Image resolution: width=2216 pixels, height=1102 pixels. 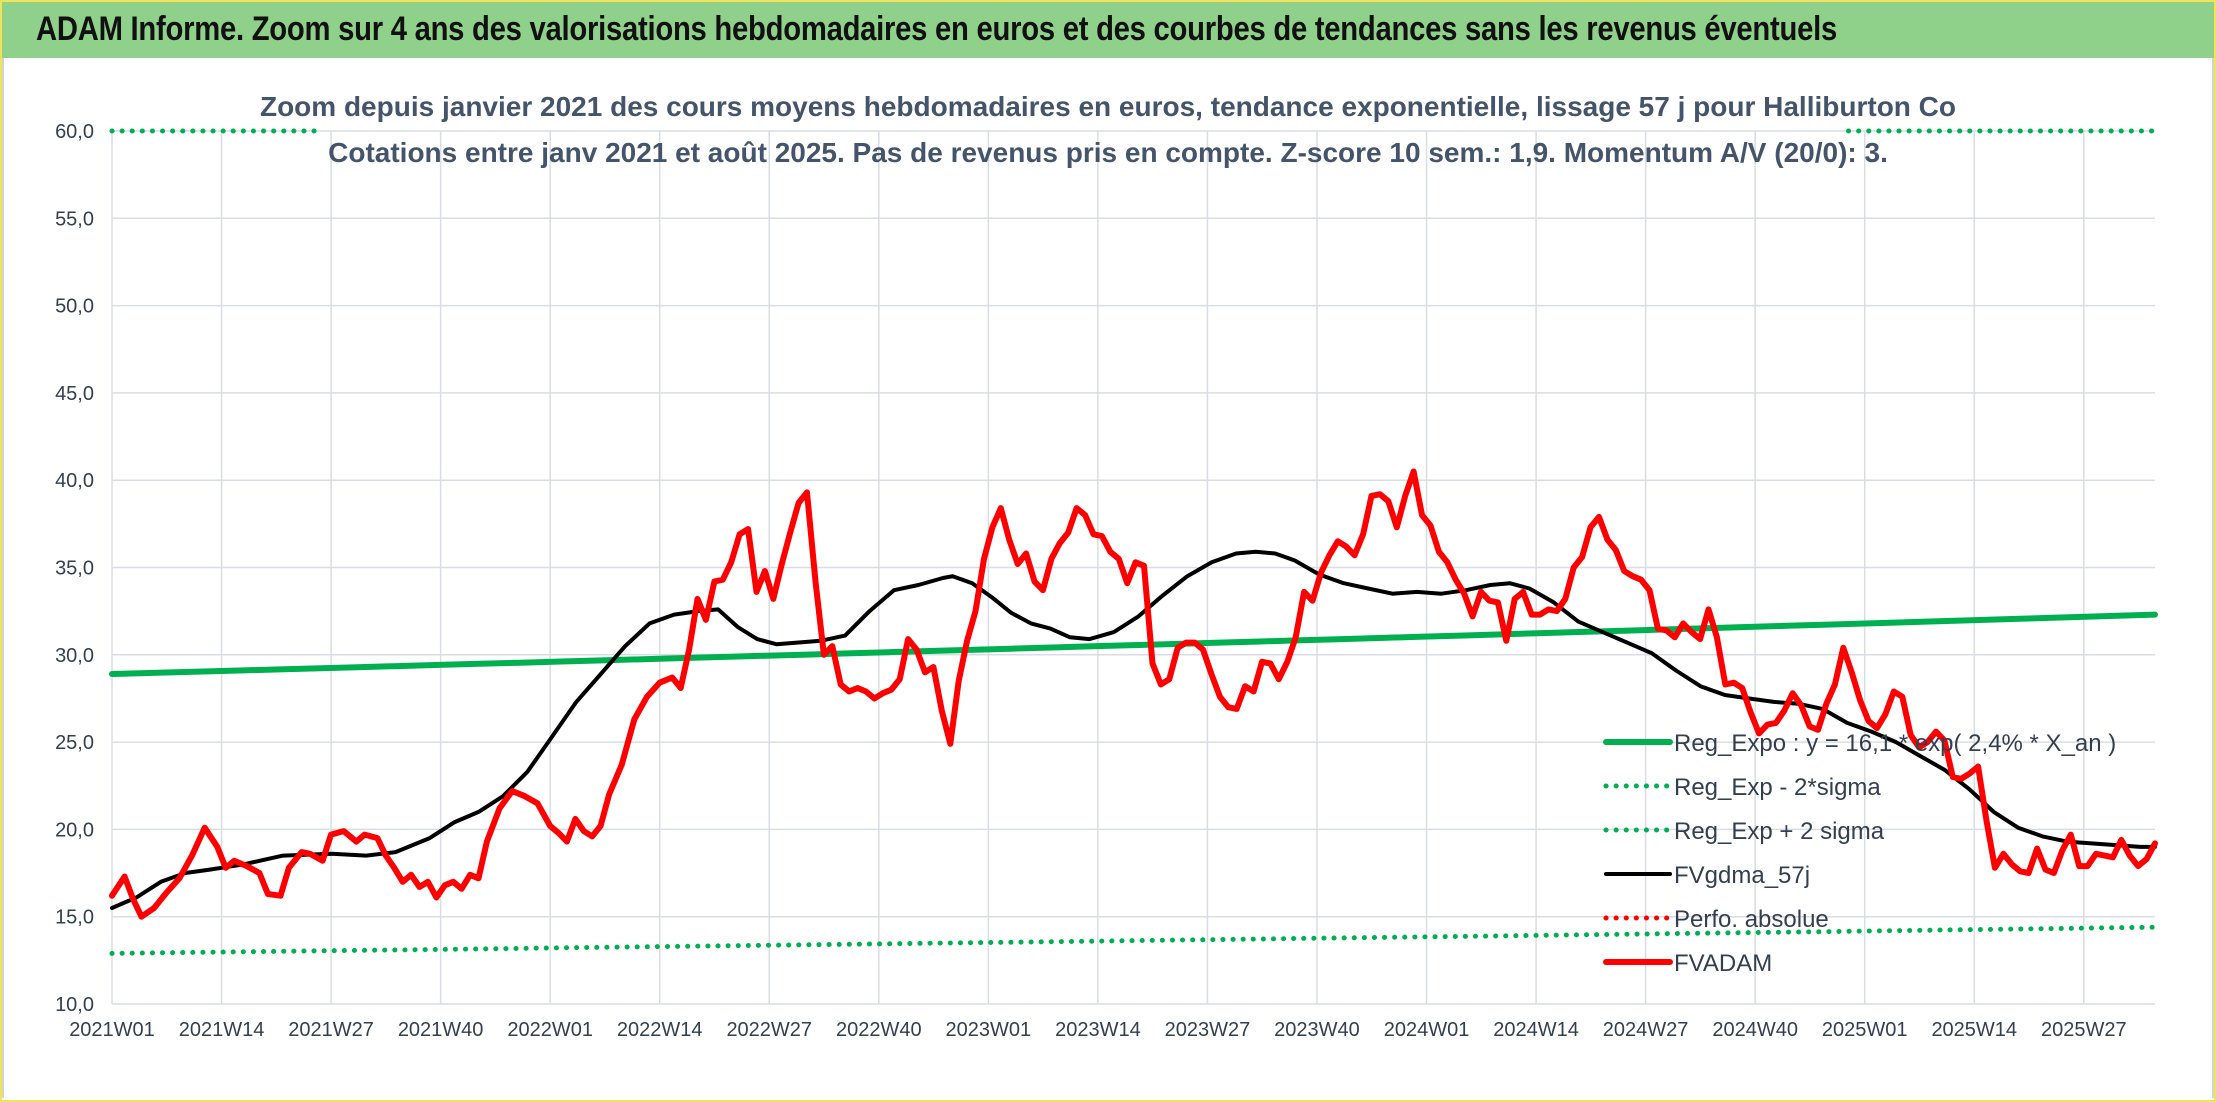 What do you see at coordinates (1536, 1030) in the screenshot?
I see `x-tick-label: 2024W14` at bounding box center [1536, 1030].